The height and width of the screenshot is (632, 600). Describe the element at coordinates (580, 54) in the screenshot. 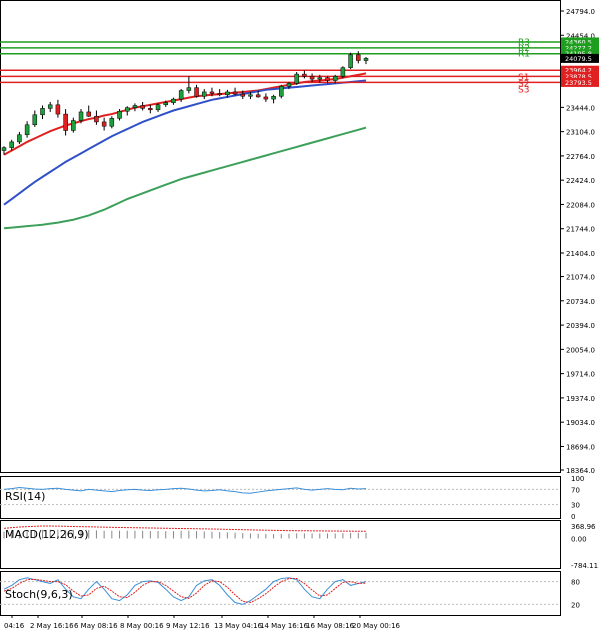

I see `level-price-box-r1` at that location.